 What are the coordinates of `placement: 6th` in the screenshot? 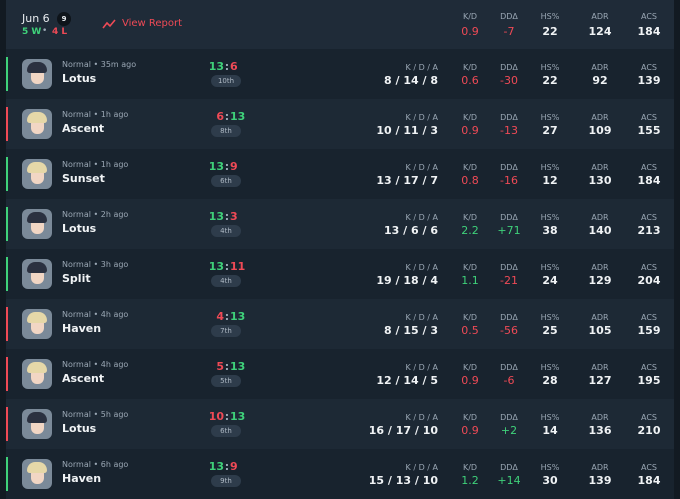 It's located at (226, 181).